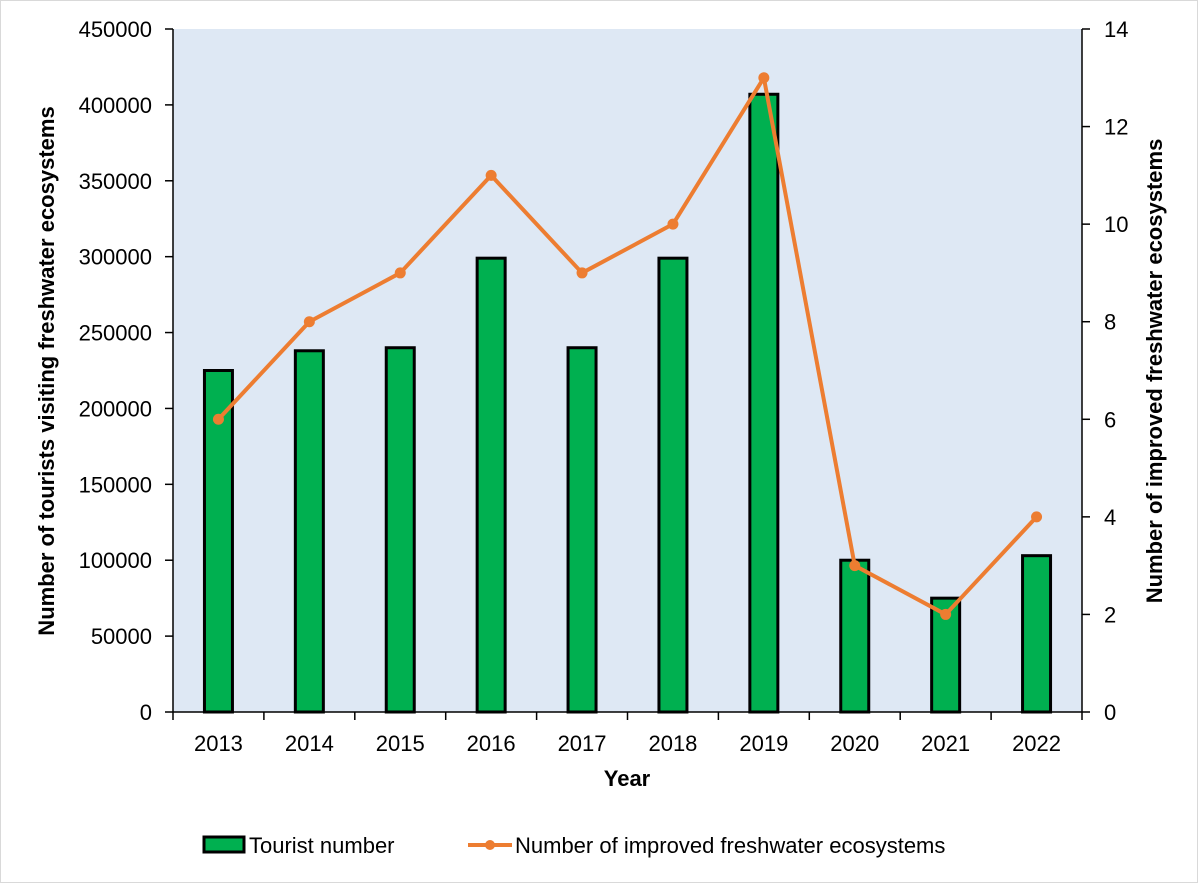 This screenshot has height=884, width=1198. I want to click on right-tick-label: 8, so click(1110, 322).